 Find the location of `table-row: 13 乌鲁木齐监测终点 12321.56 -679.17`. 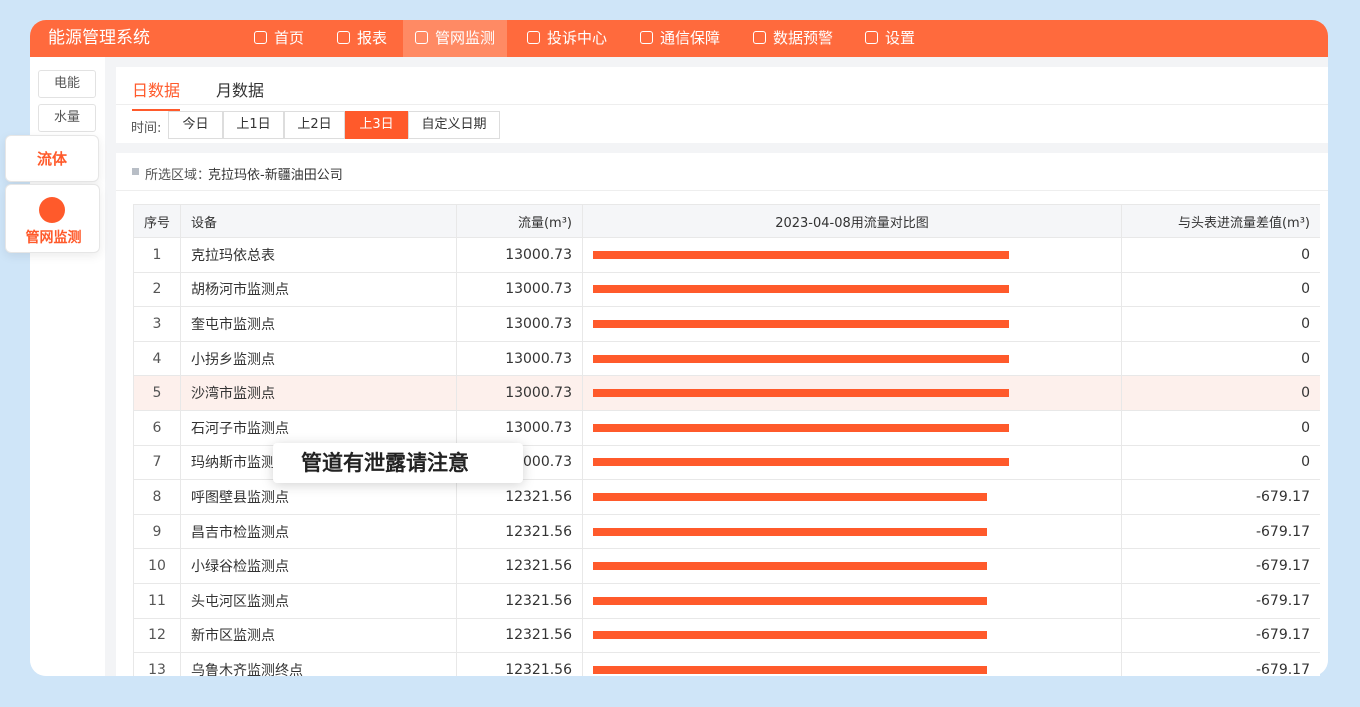

table-row: 13 乌鲁木齐监测终点 12321.56 -679.17 is located at coordinates (726, 664).